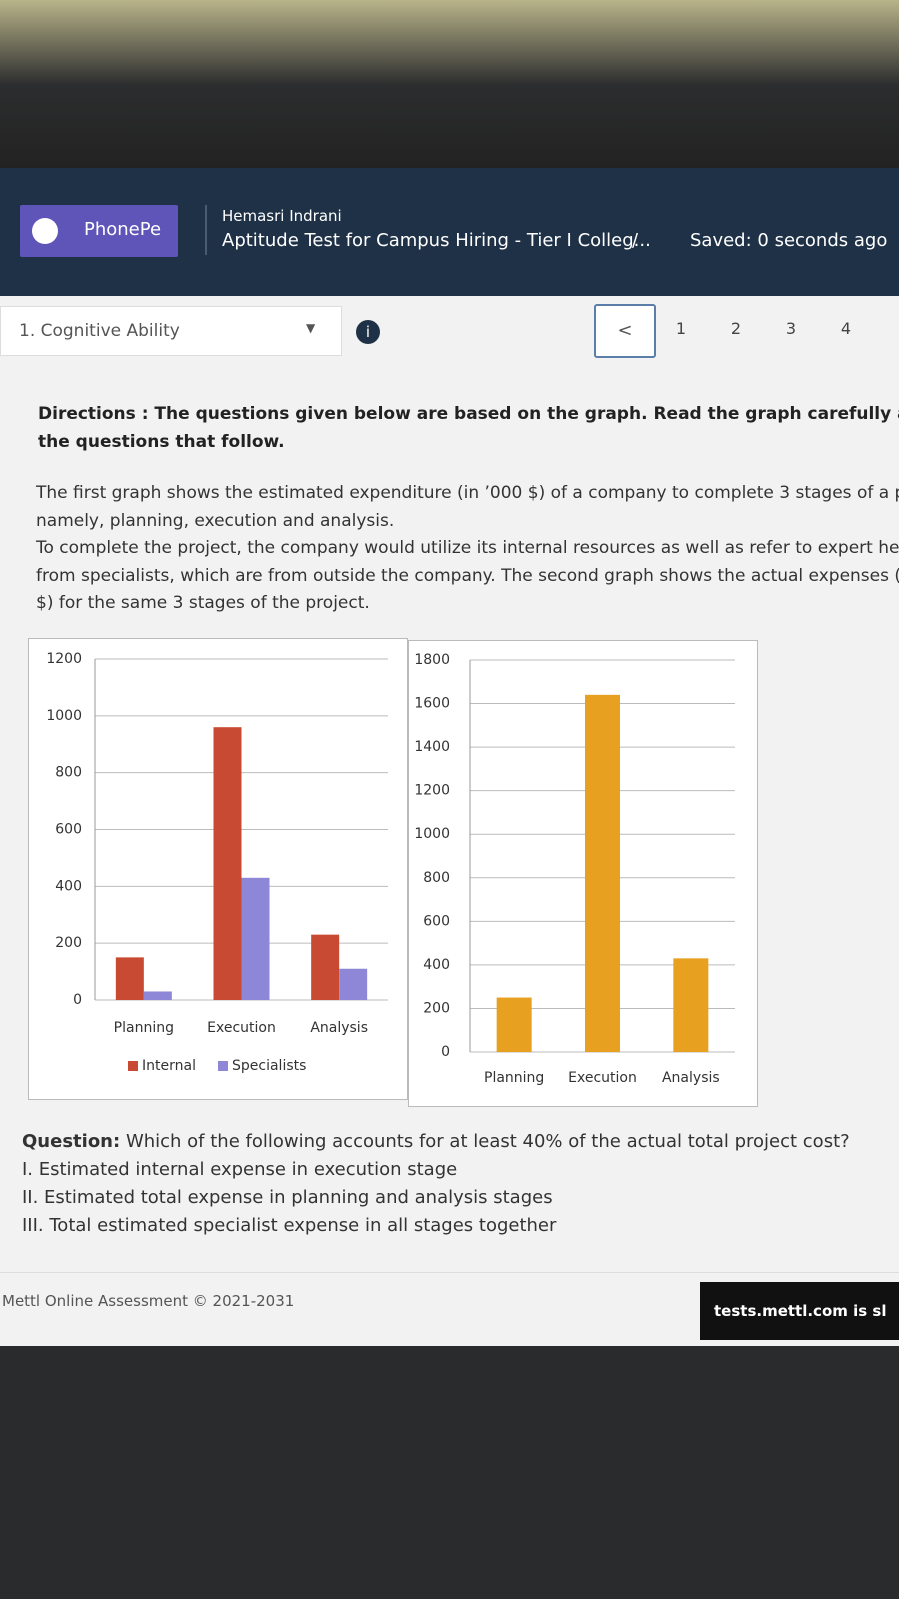 Image resolution: width=899 pixels, height=1599 pixels. Describe the element at coordinates (45, 231) in the screenshot. I see `brand-logo` at that location.